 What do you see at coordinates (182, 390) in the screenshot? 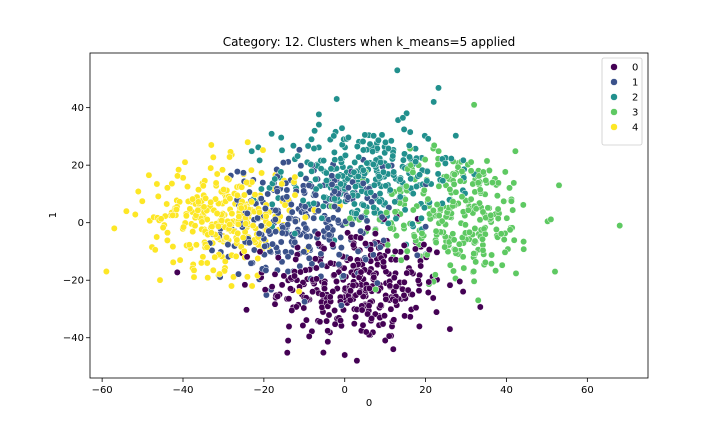
I see `x-tick-label: −40` at bounding box center [182, 390].